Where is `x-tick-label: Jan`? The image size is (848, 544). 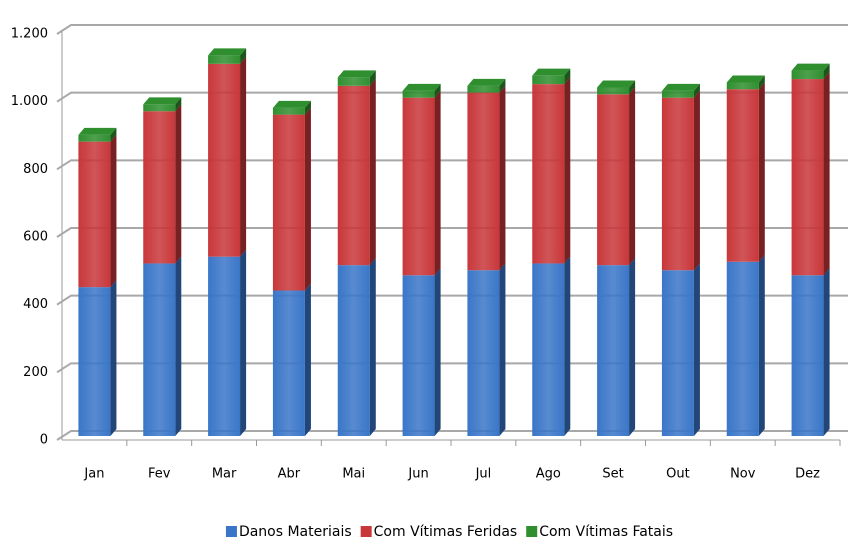
x-tick-label: Jan is located at coordinates (93, 474).